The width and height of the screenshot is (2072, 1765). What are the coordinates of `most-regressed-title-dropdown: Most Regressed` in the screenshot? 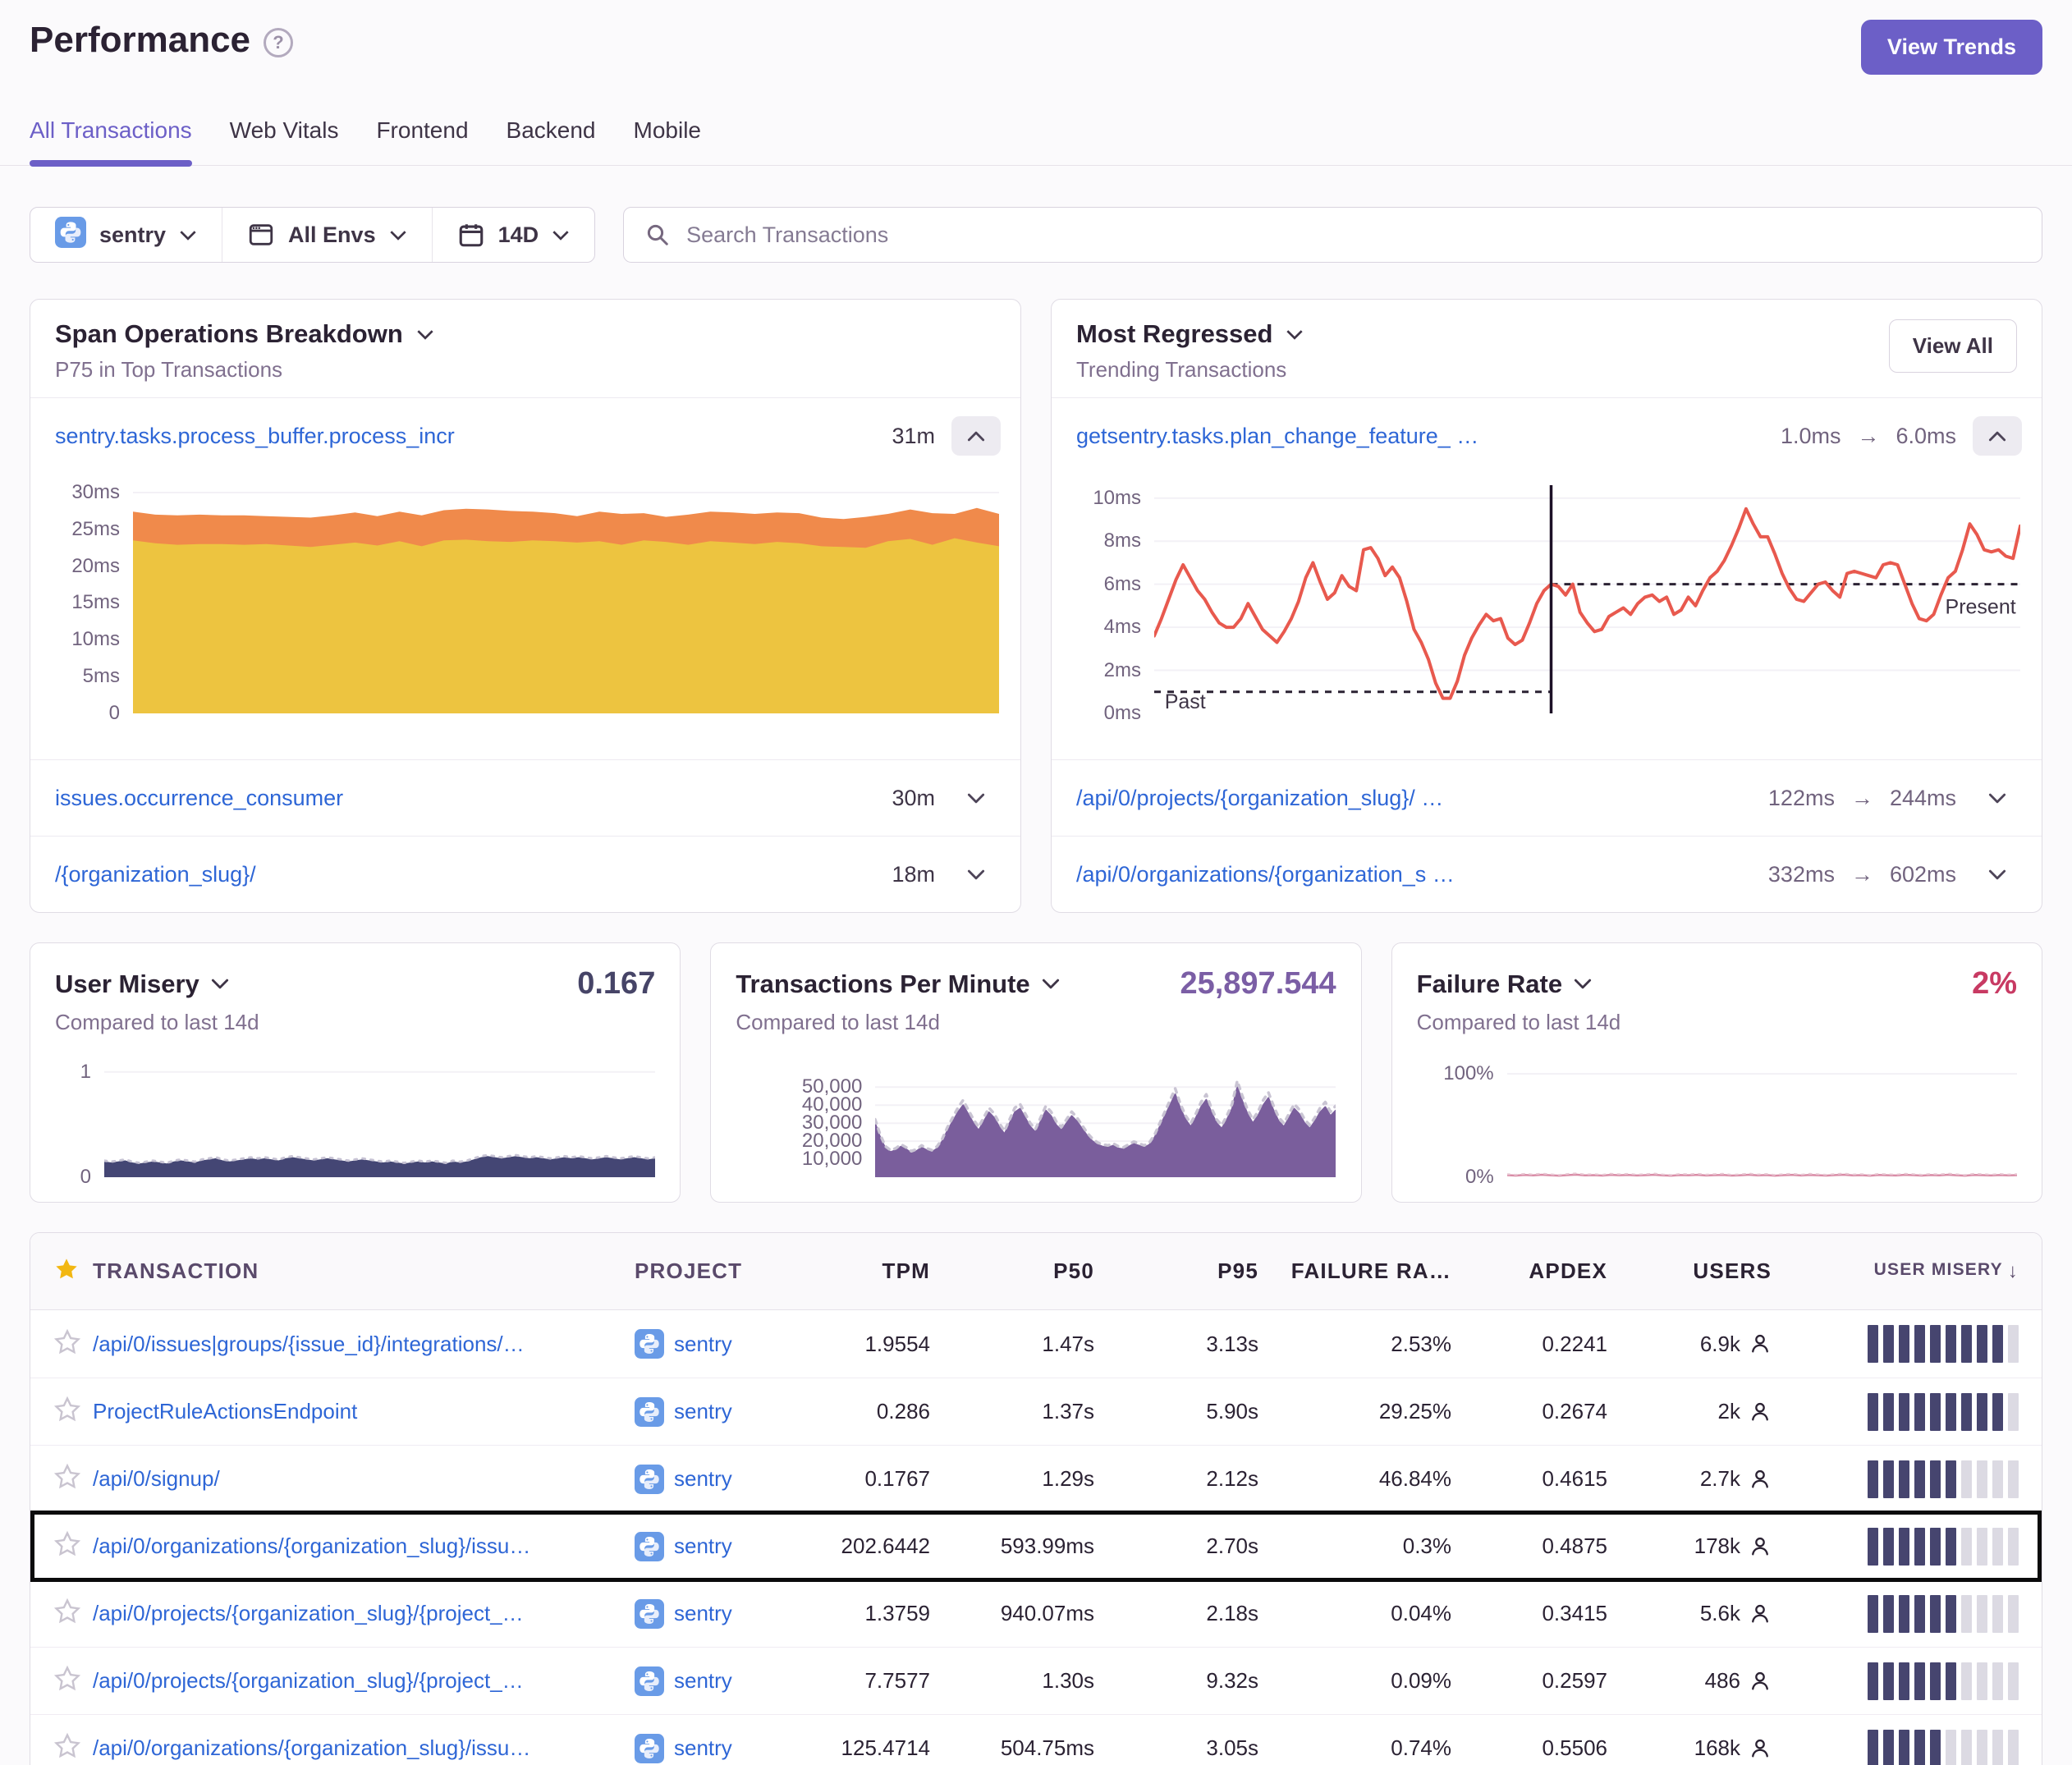 It's located at (1190, 334).